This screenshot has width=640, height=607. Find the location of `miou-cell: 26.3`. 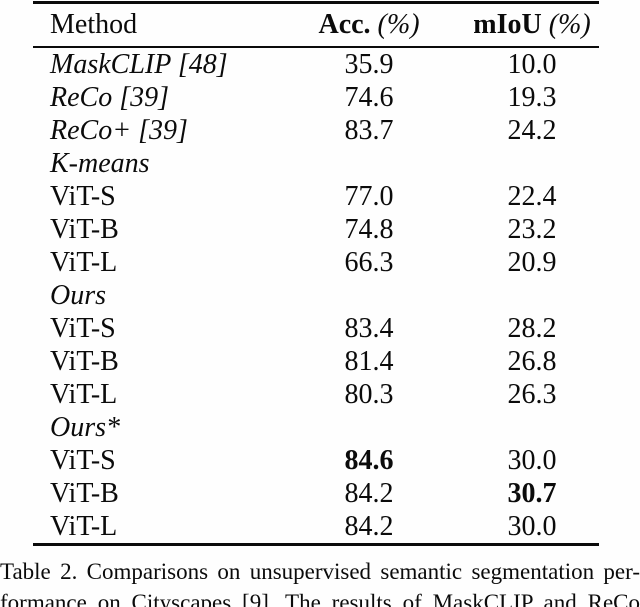

miou-cell: 26.3 is located at coordinates (532, 394).